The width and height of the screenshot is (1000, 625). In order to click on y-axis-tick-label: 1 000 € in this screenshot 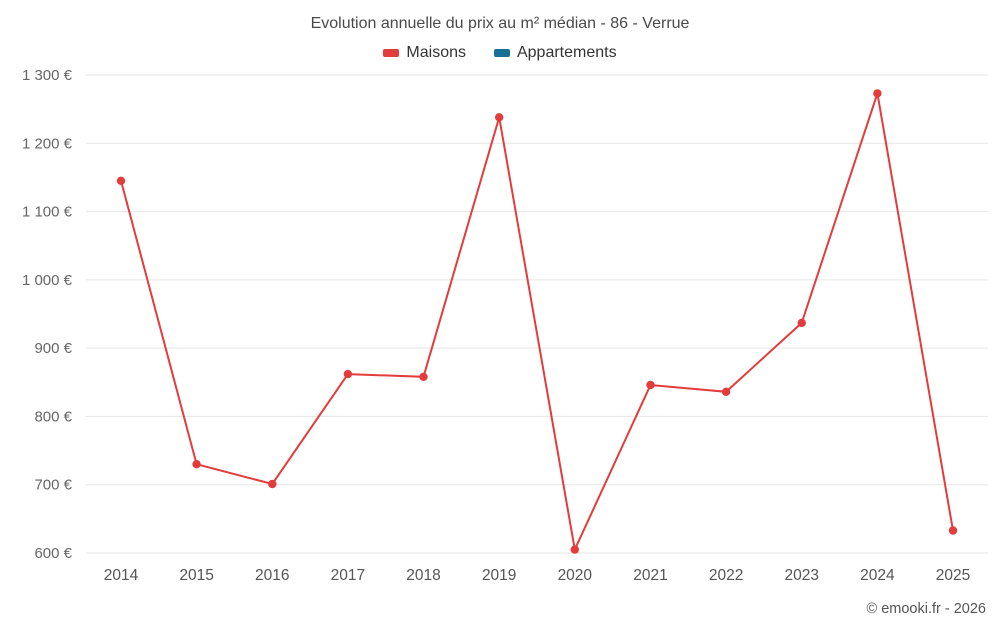, I will do `click(47, 280)`.